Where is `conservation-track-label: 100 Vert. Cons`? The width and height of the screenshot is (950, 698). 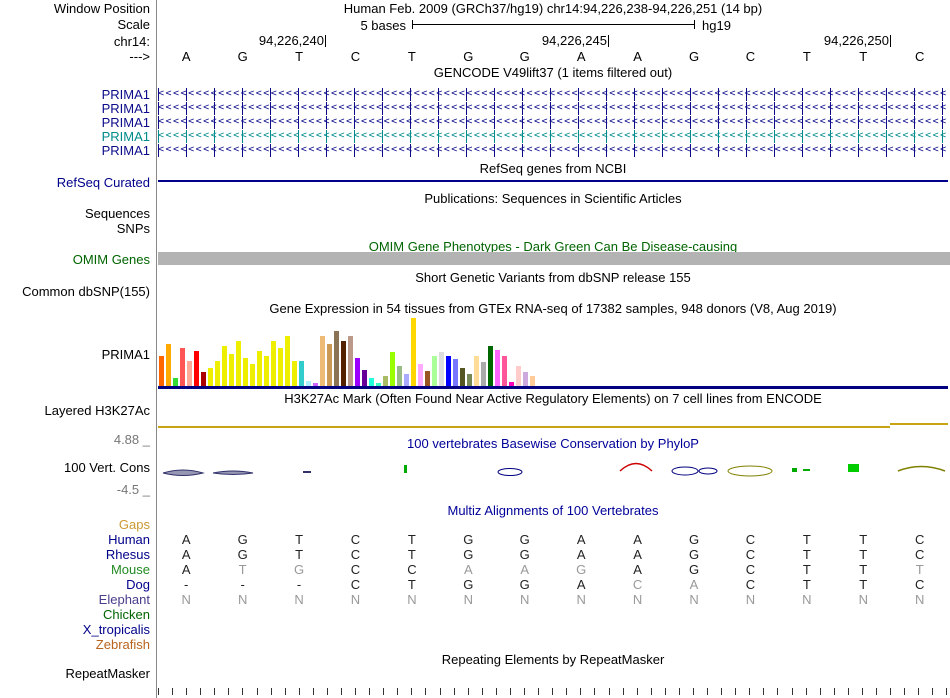
conservation-track-label: 100 Vert. Cons is located at coordinates (107, 467).